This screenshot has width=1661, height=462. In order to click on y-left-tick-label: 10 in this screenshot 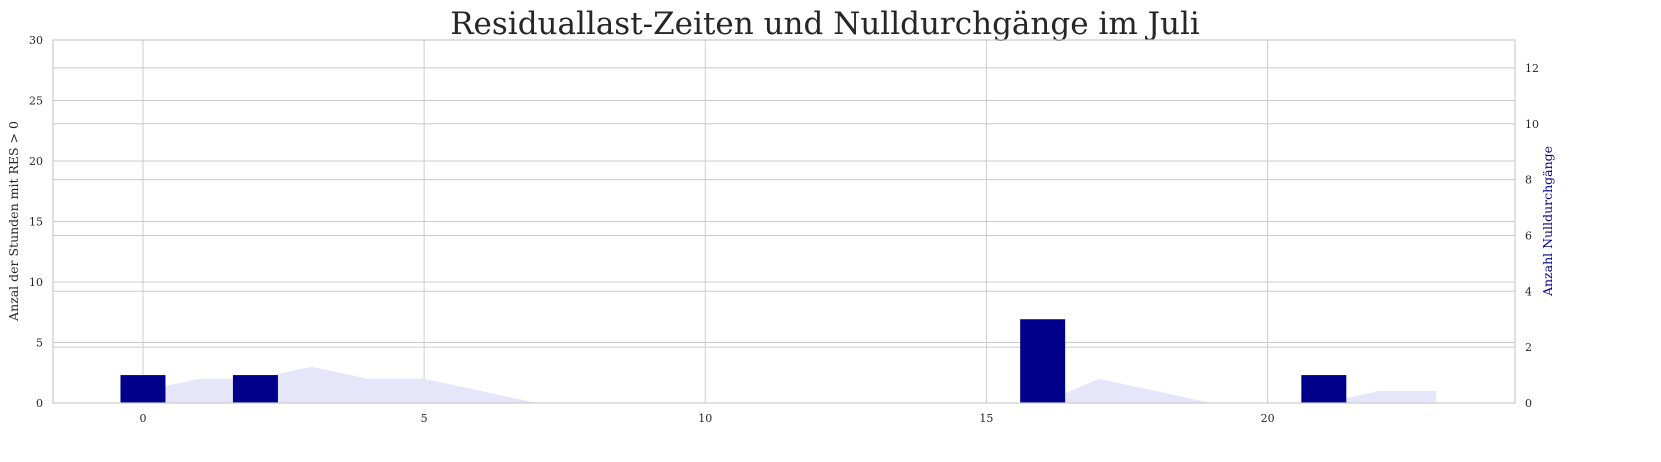, I will do `click(36, 282)`.